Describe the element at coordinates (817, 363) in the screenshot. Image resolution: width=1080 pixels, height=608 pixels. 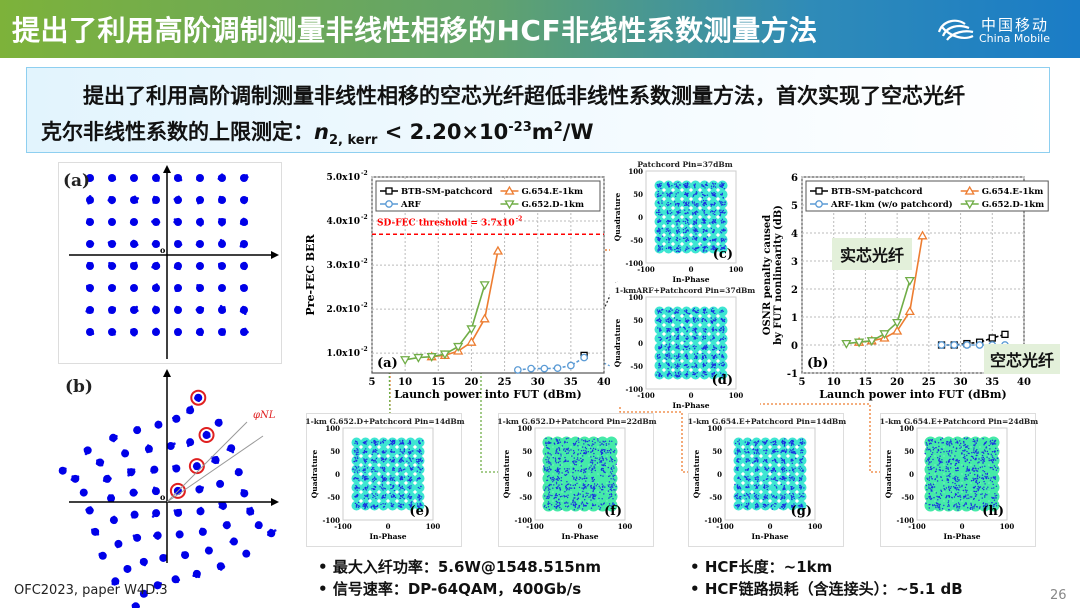
I see `panel-label: (b)` at that location.